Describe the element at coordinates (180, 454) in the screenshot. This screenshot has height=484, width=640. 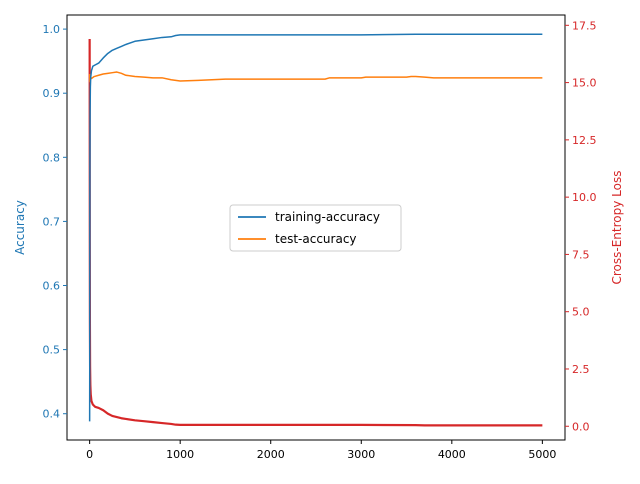
I see `x-tick-label: 1000` at that location.